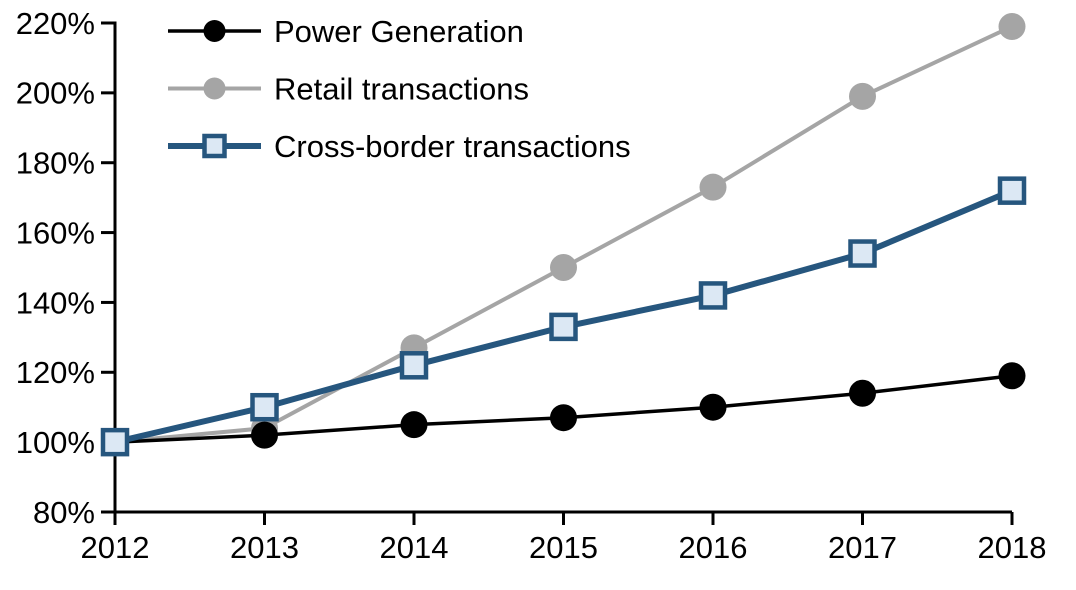 This screenshot has width=1076, height=590. I want to click on x-axis-tick-label: 2012, so click(115, 547).